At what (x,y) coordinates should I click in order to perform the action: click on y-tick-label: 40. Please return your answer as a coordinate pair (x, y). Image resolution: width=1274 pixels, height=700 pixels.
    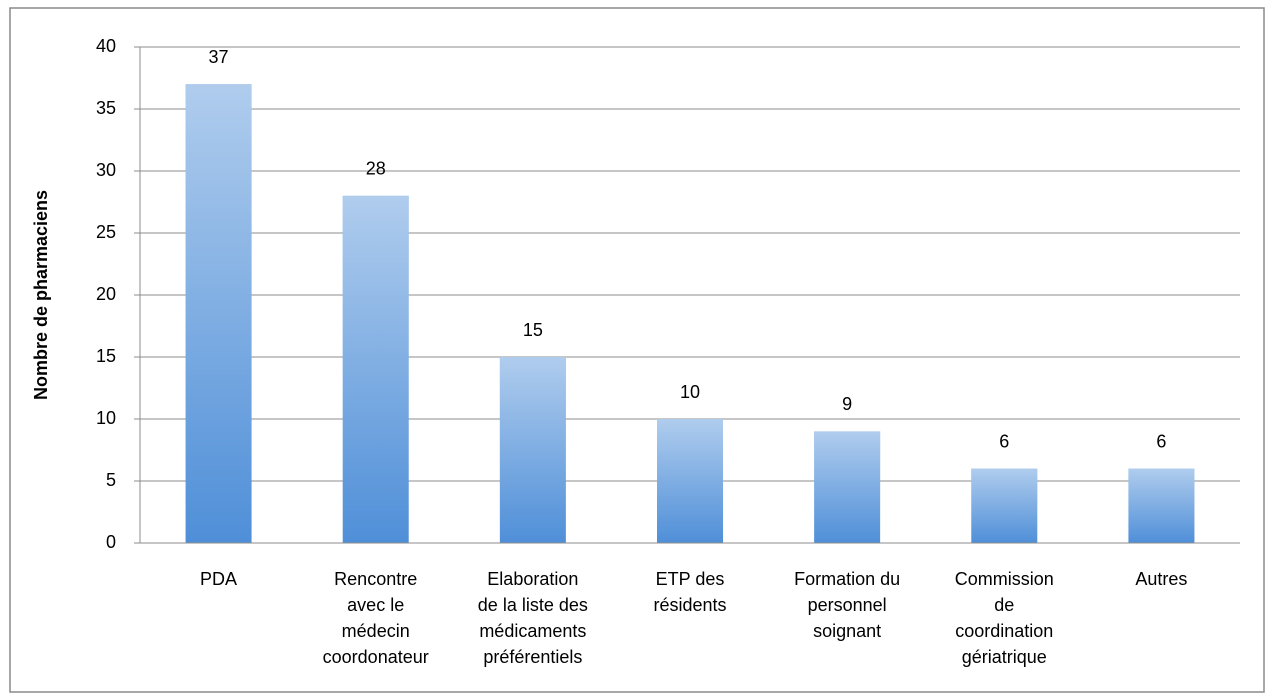
    Looking at the image, I should click on (106, 46).